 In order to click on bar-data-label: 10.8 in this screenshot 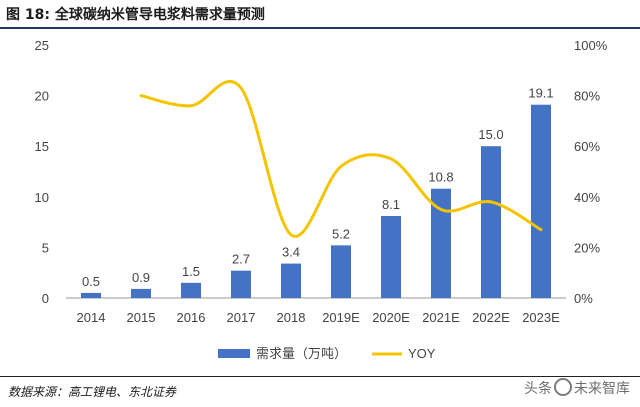, I will do `click(440, 177)`.